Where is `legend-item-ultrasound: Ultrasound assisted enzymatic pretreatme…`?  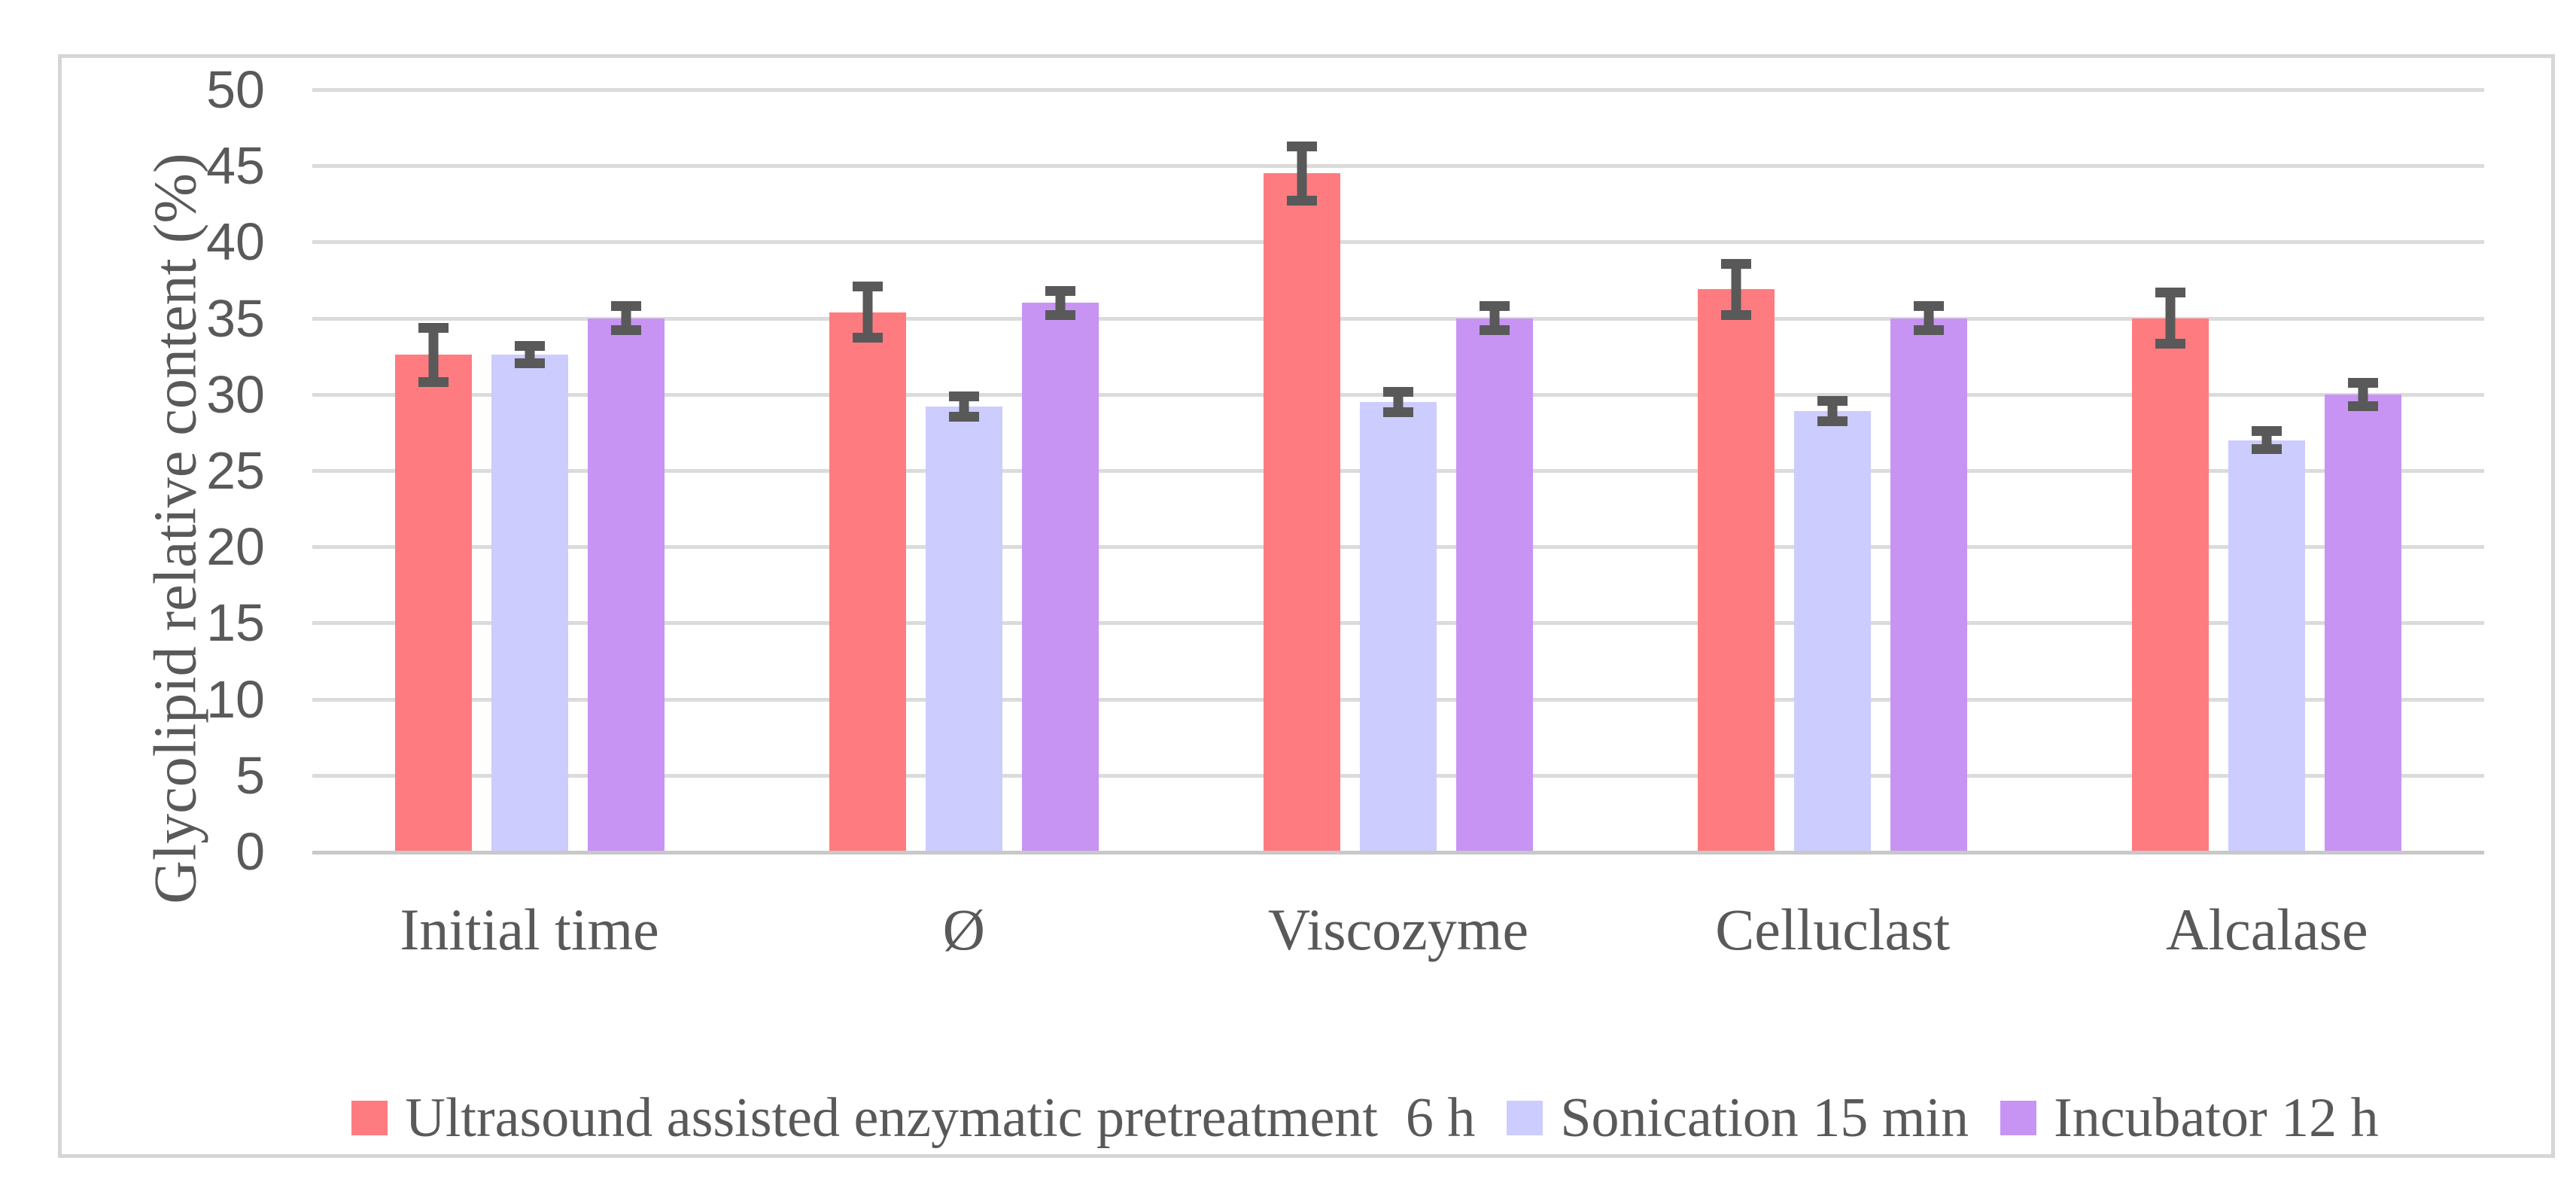
legend-item-ultrasound: Ultrasound assisted enzymatic pretreatme… is located at coordinates (913, 1118).